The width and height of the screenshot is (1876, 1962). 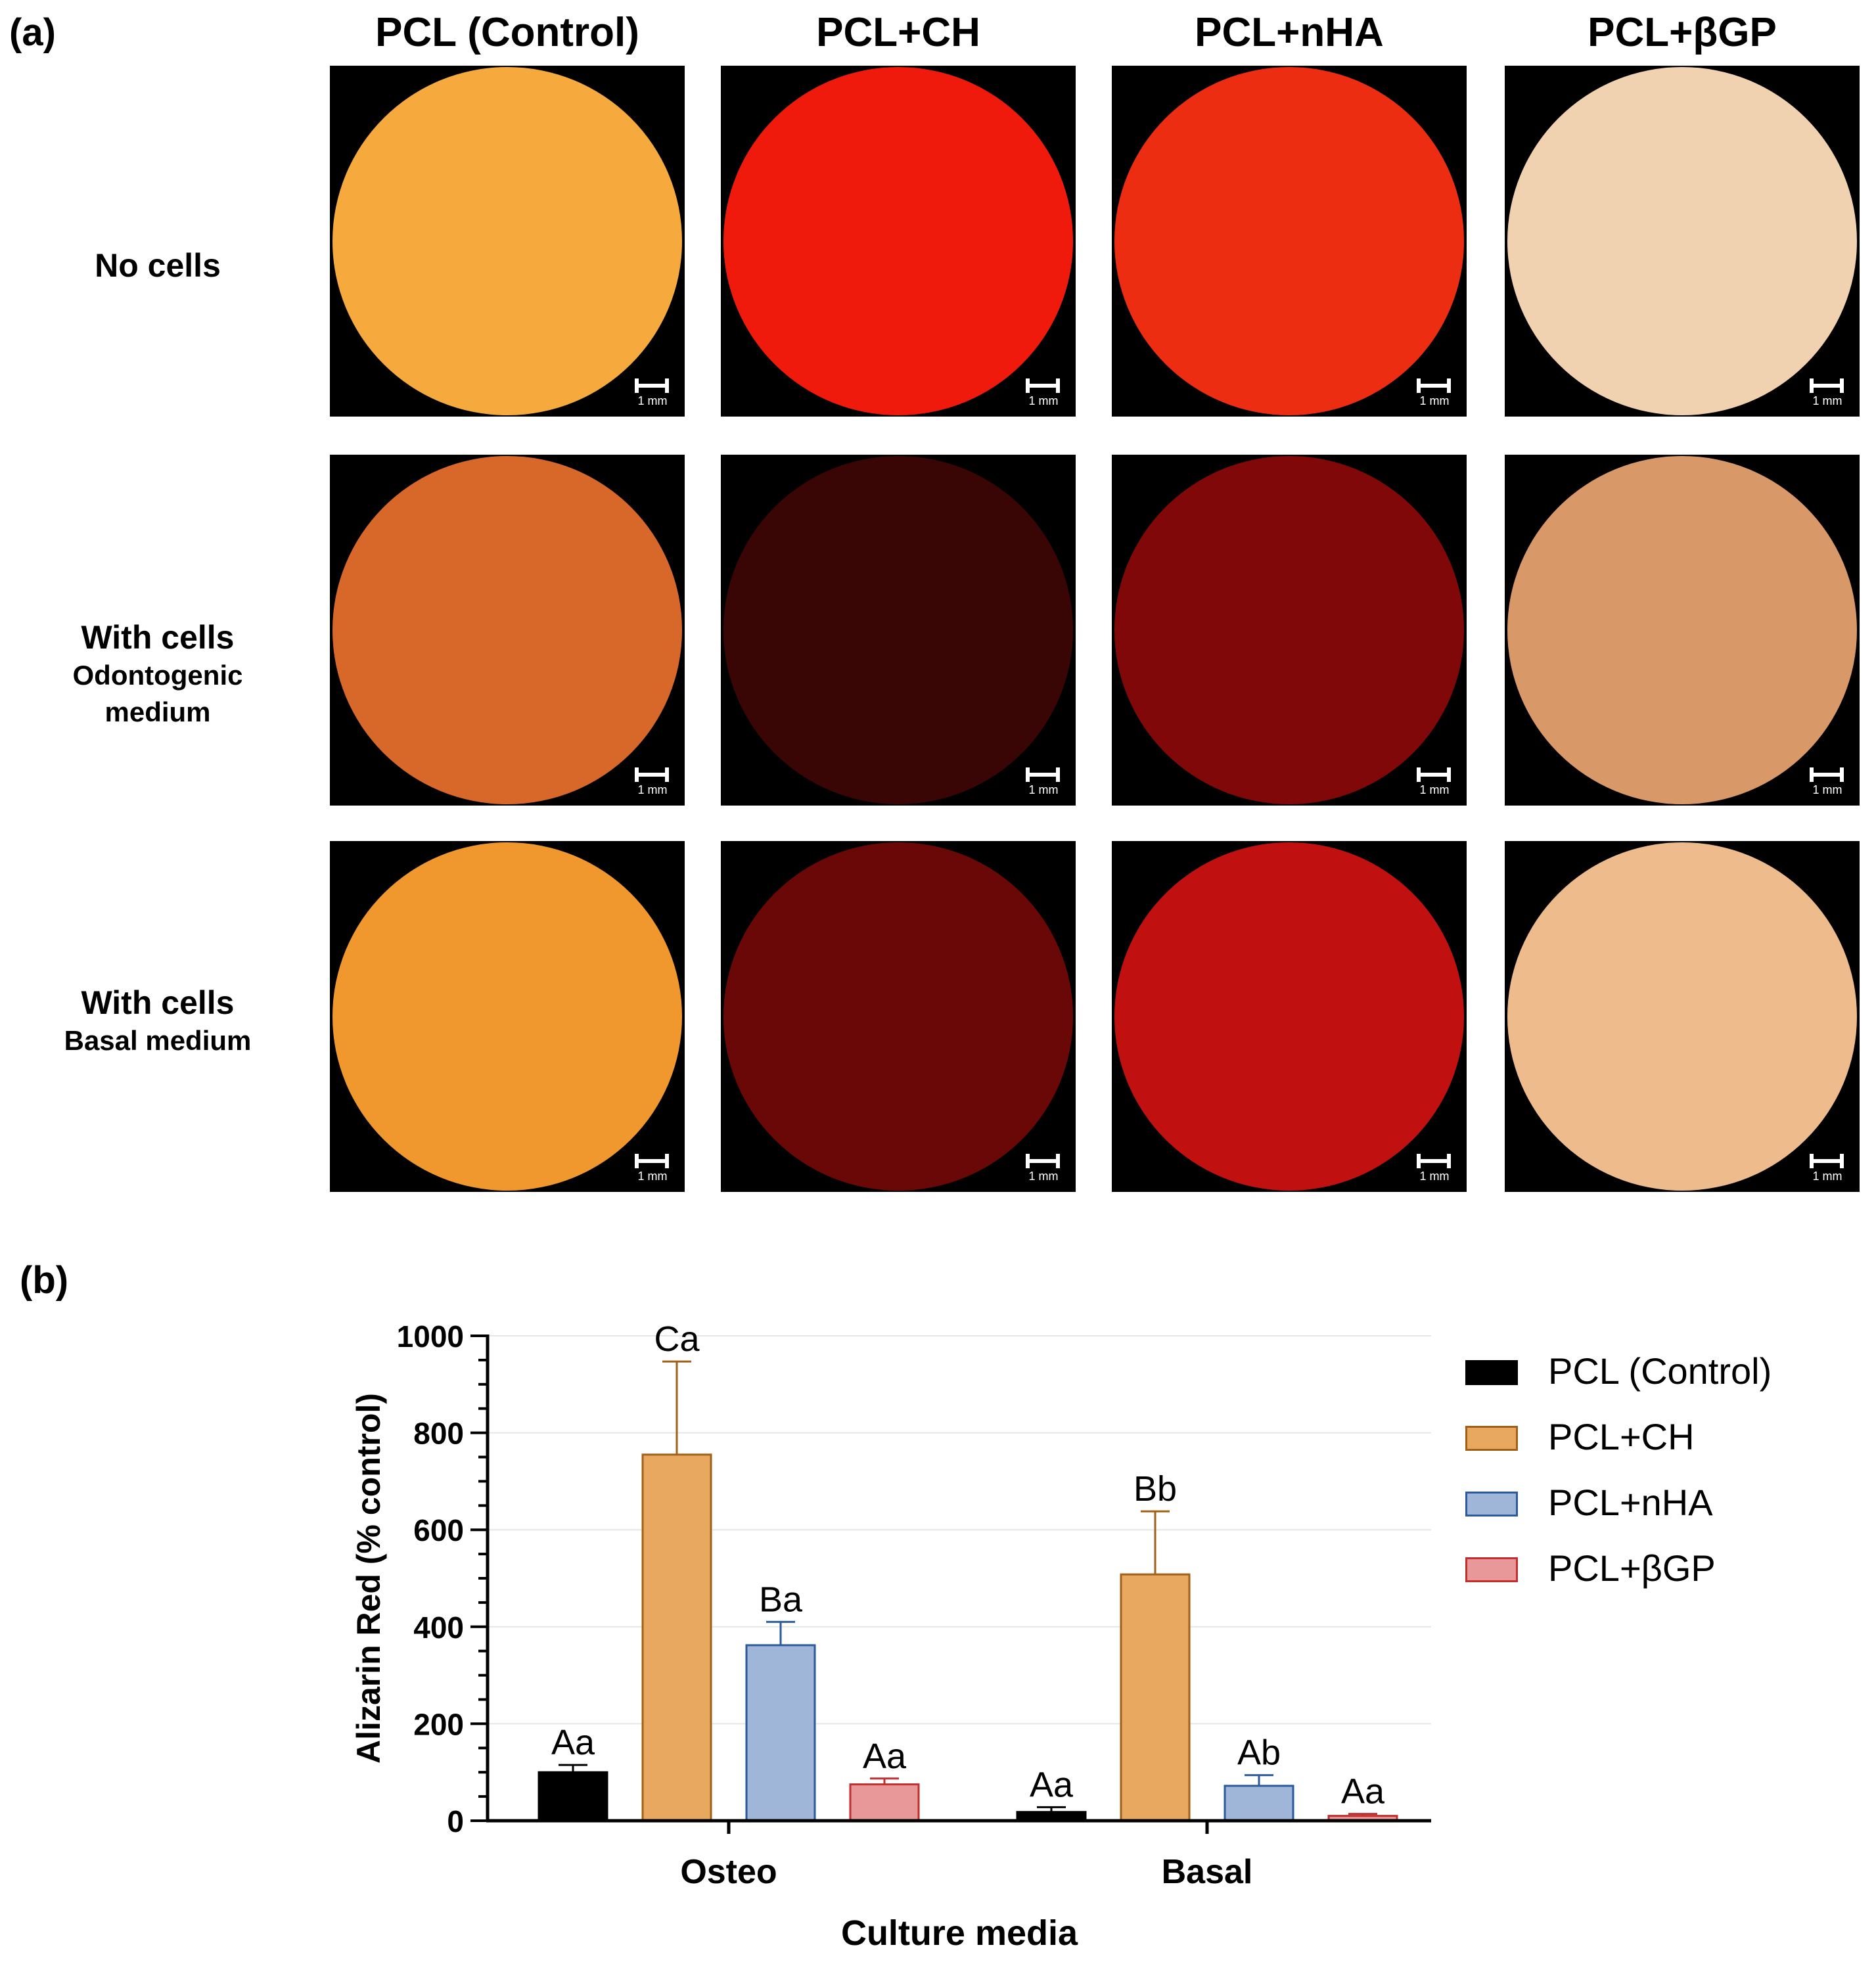 What do you see at coordinates (1155, 1489) in the screenshot?
I see `significance-label: Bb` at bounding box center [1155, 1489].